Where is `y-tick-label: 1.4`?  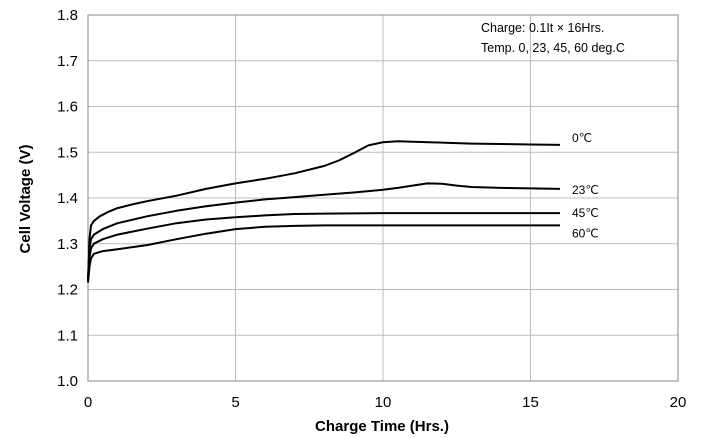 y-tick-label: 1.4 is located at coordinates (67, 198).